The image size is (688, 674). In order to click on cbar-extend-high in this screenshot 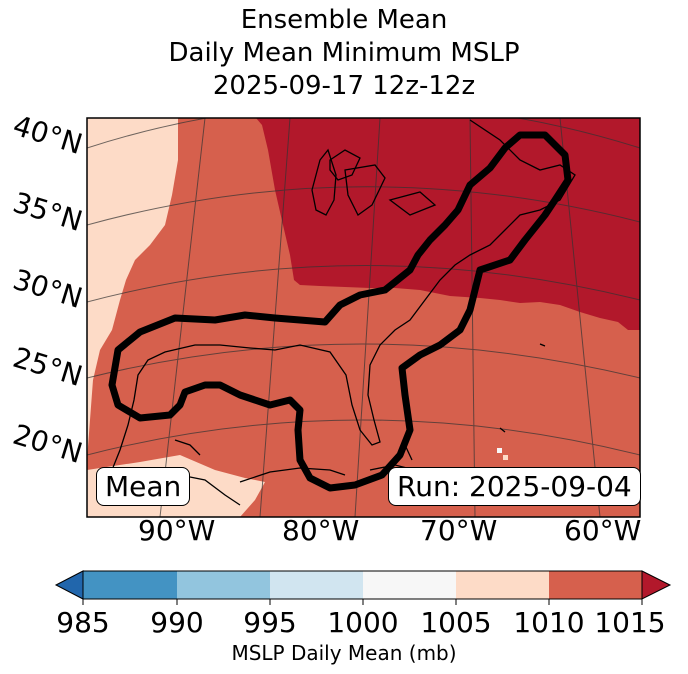, I will do `click(656, 585)`.